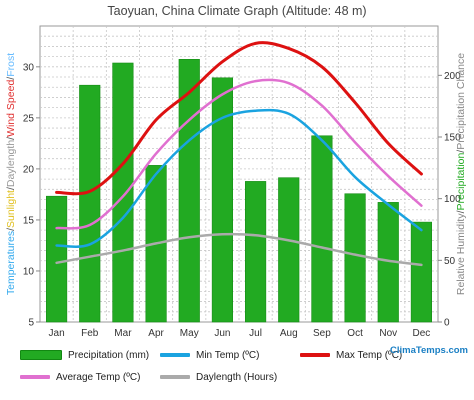 The width and height of the screenshot is (474, 400). What do you see at coordinates (29, 118) in the screenshot?
I see `left-tick-label: 25` at bounding box center [29, 118].